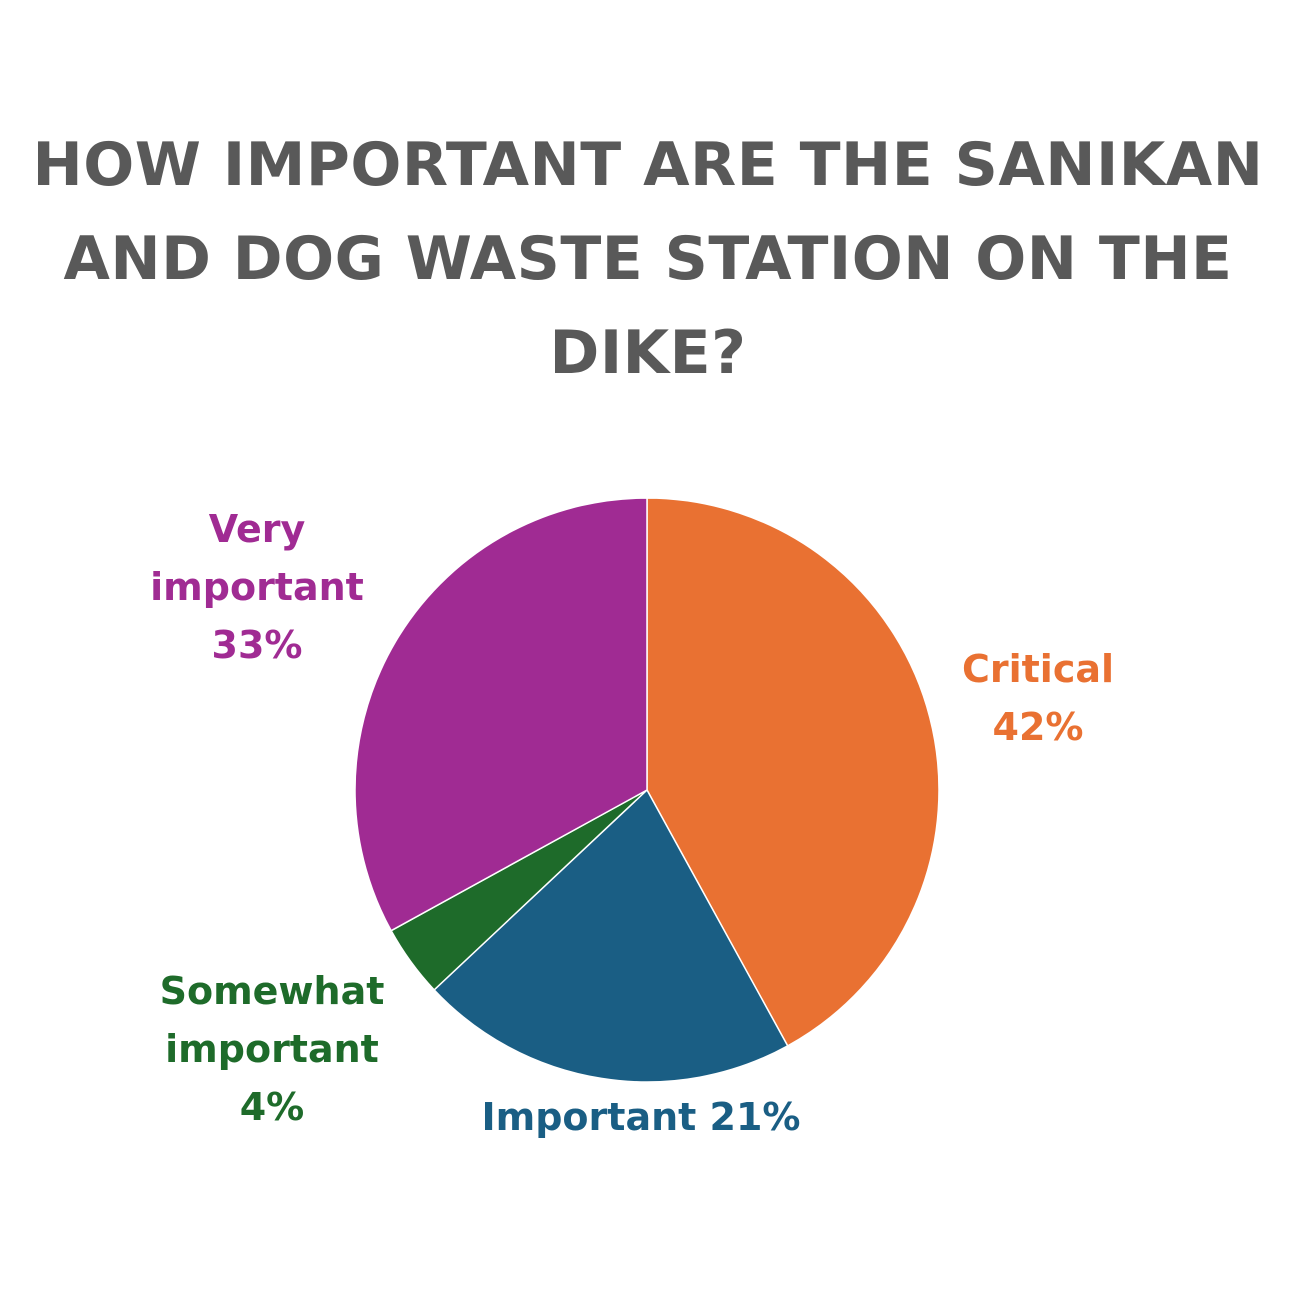  I want to click on data-label-critical-line-1: Critical, so click(1038, 669).